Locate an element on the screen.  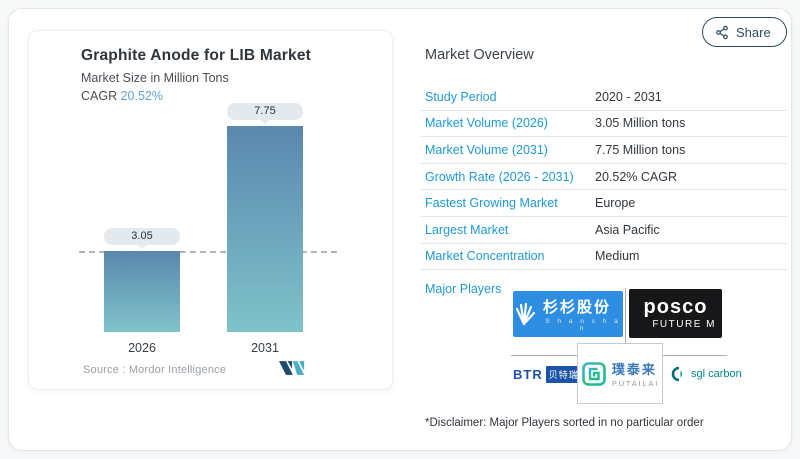
row-value: Medium is located at coordinates (617, 256).